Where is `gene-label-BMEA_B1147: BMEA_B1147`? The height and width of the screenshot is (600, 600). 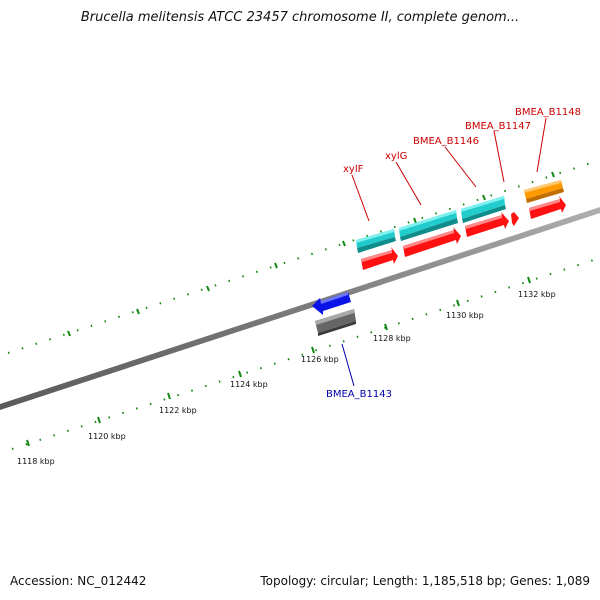
gene-label-BMEA_B1147: BMEA_B1147 is located at coordinates (498, 126).